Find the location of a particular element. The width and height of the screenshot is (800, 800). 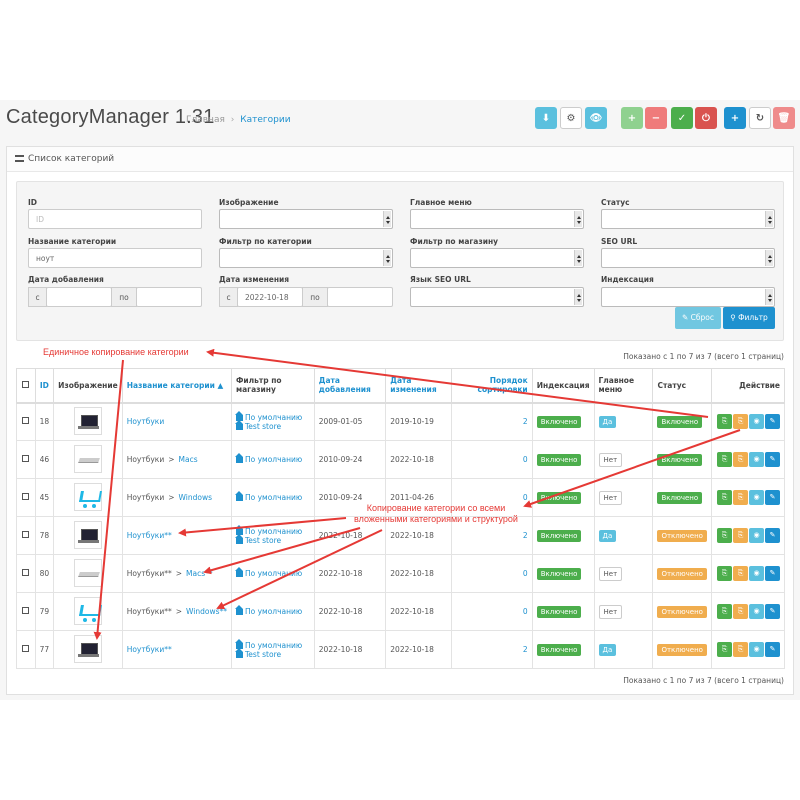

date-added-from-input is located at coordinates (79, 297).